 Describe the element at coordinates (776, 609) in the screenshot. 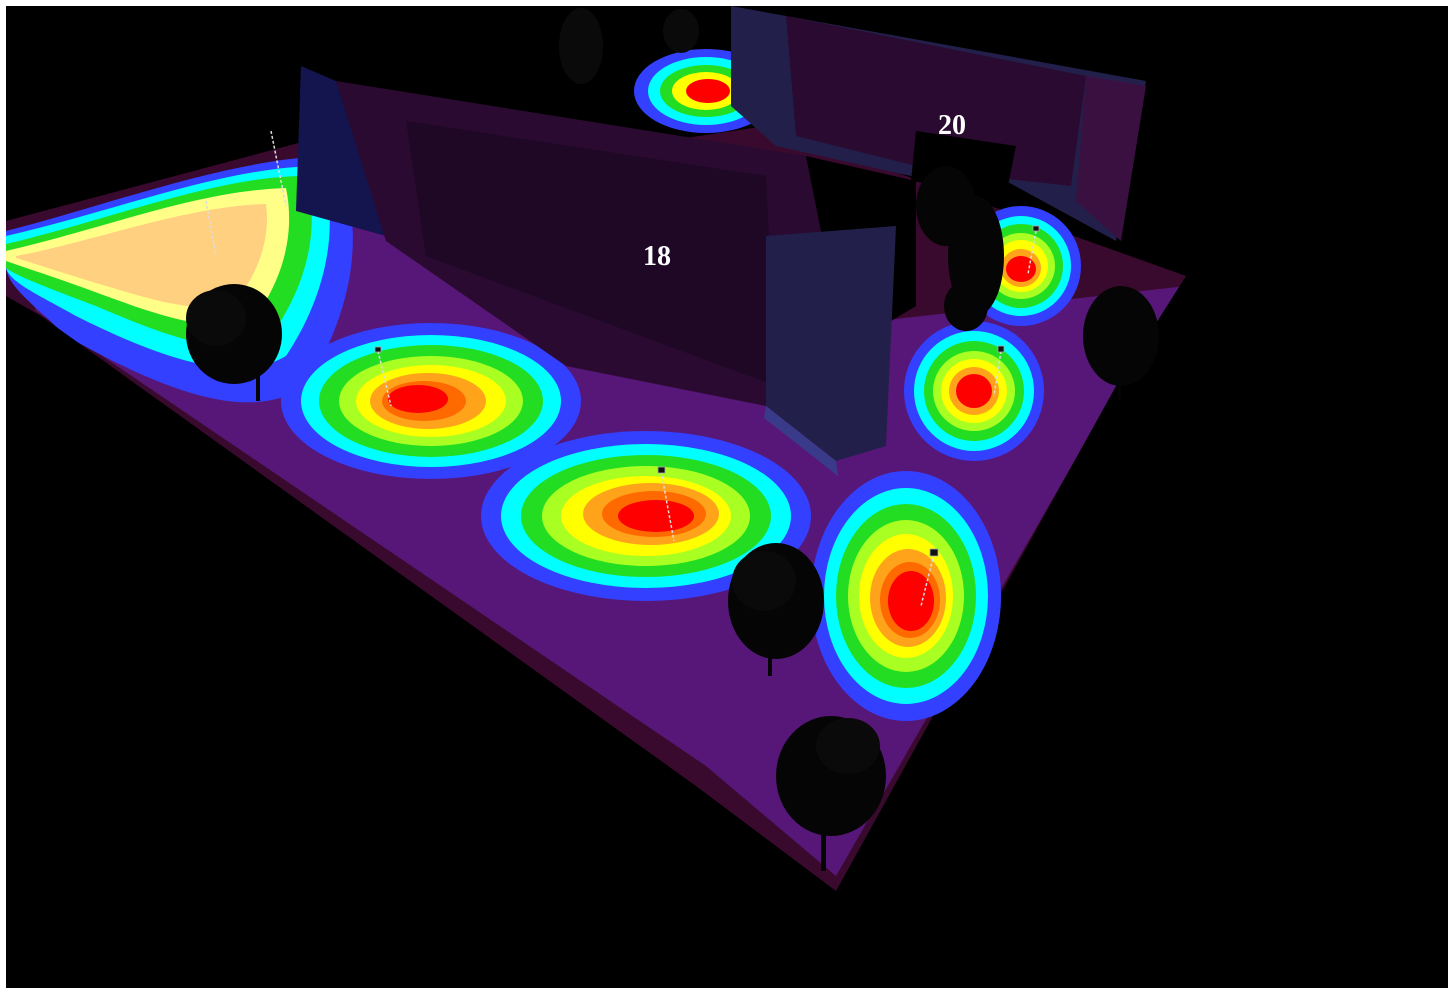

I see `tree-center` at that location.